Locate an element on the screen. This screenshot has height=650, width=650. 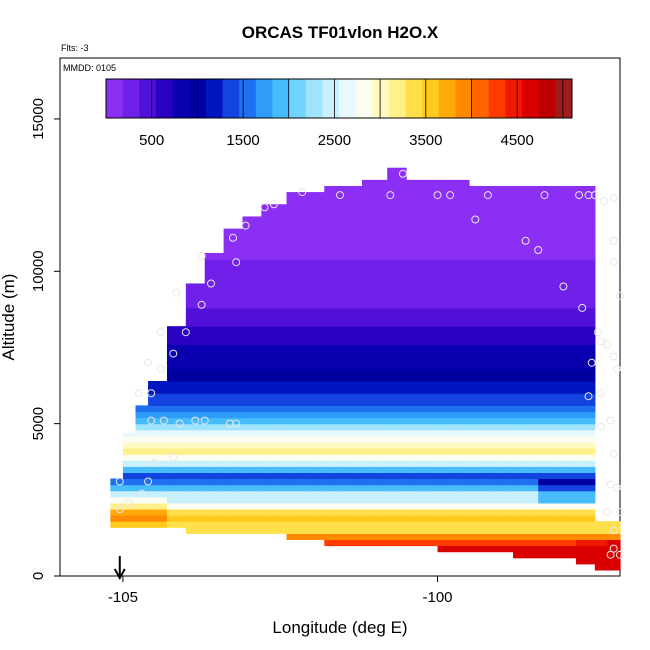
colorbar-swatch is located at coordinates (331, 98).